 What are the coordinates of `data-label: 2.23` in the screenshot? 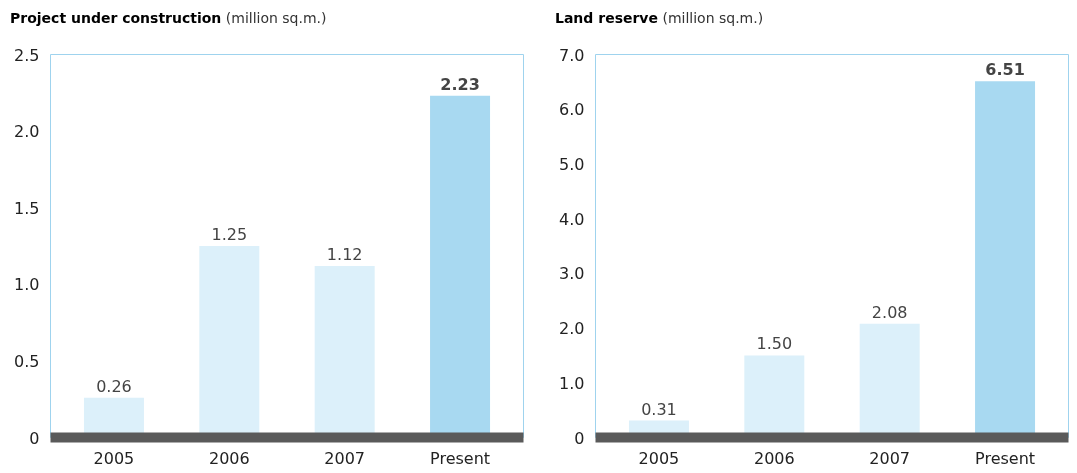 It's located at (460, 84).